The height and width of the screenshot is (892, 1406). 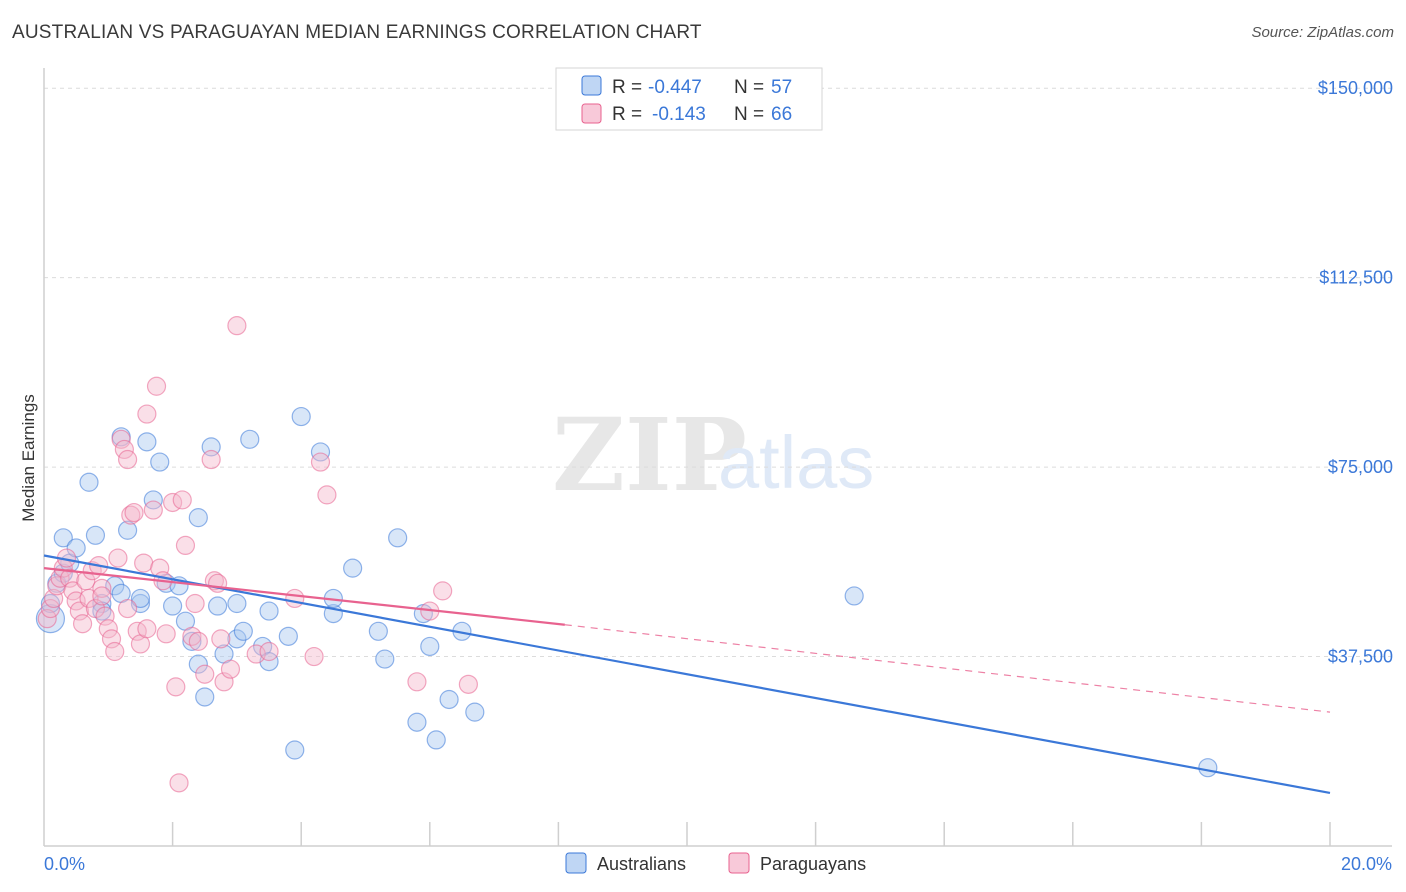 I want to click on y-tick-labels: $37,500 $75,000 $112,500 $150,000, so click(x=1355, y=372).